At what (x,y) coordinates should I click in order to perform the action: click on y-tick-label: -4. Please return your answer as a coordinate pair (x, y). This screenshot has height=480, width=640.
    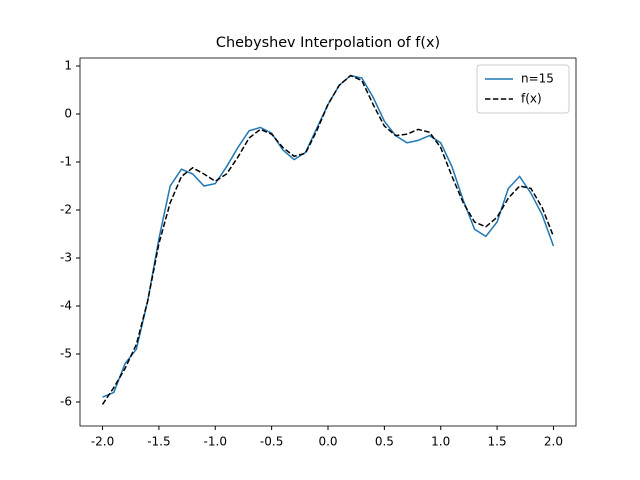
    Looking at the image, I should click on (66, 306).